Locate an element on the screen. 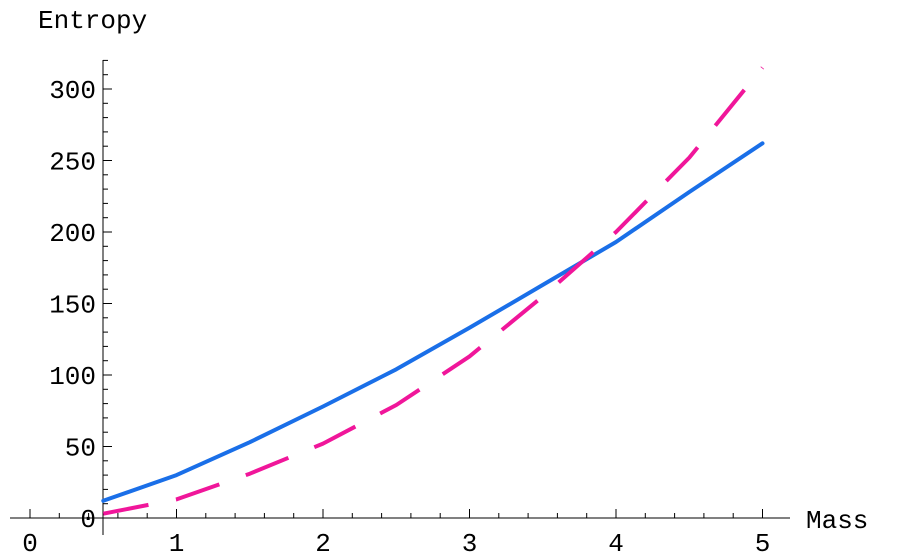 This screenshot has height=556, width=900. x-tick-label: 3 is located at coordinates (470, 542).